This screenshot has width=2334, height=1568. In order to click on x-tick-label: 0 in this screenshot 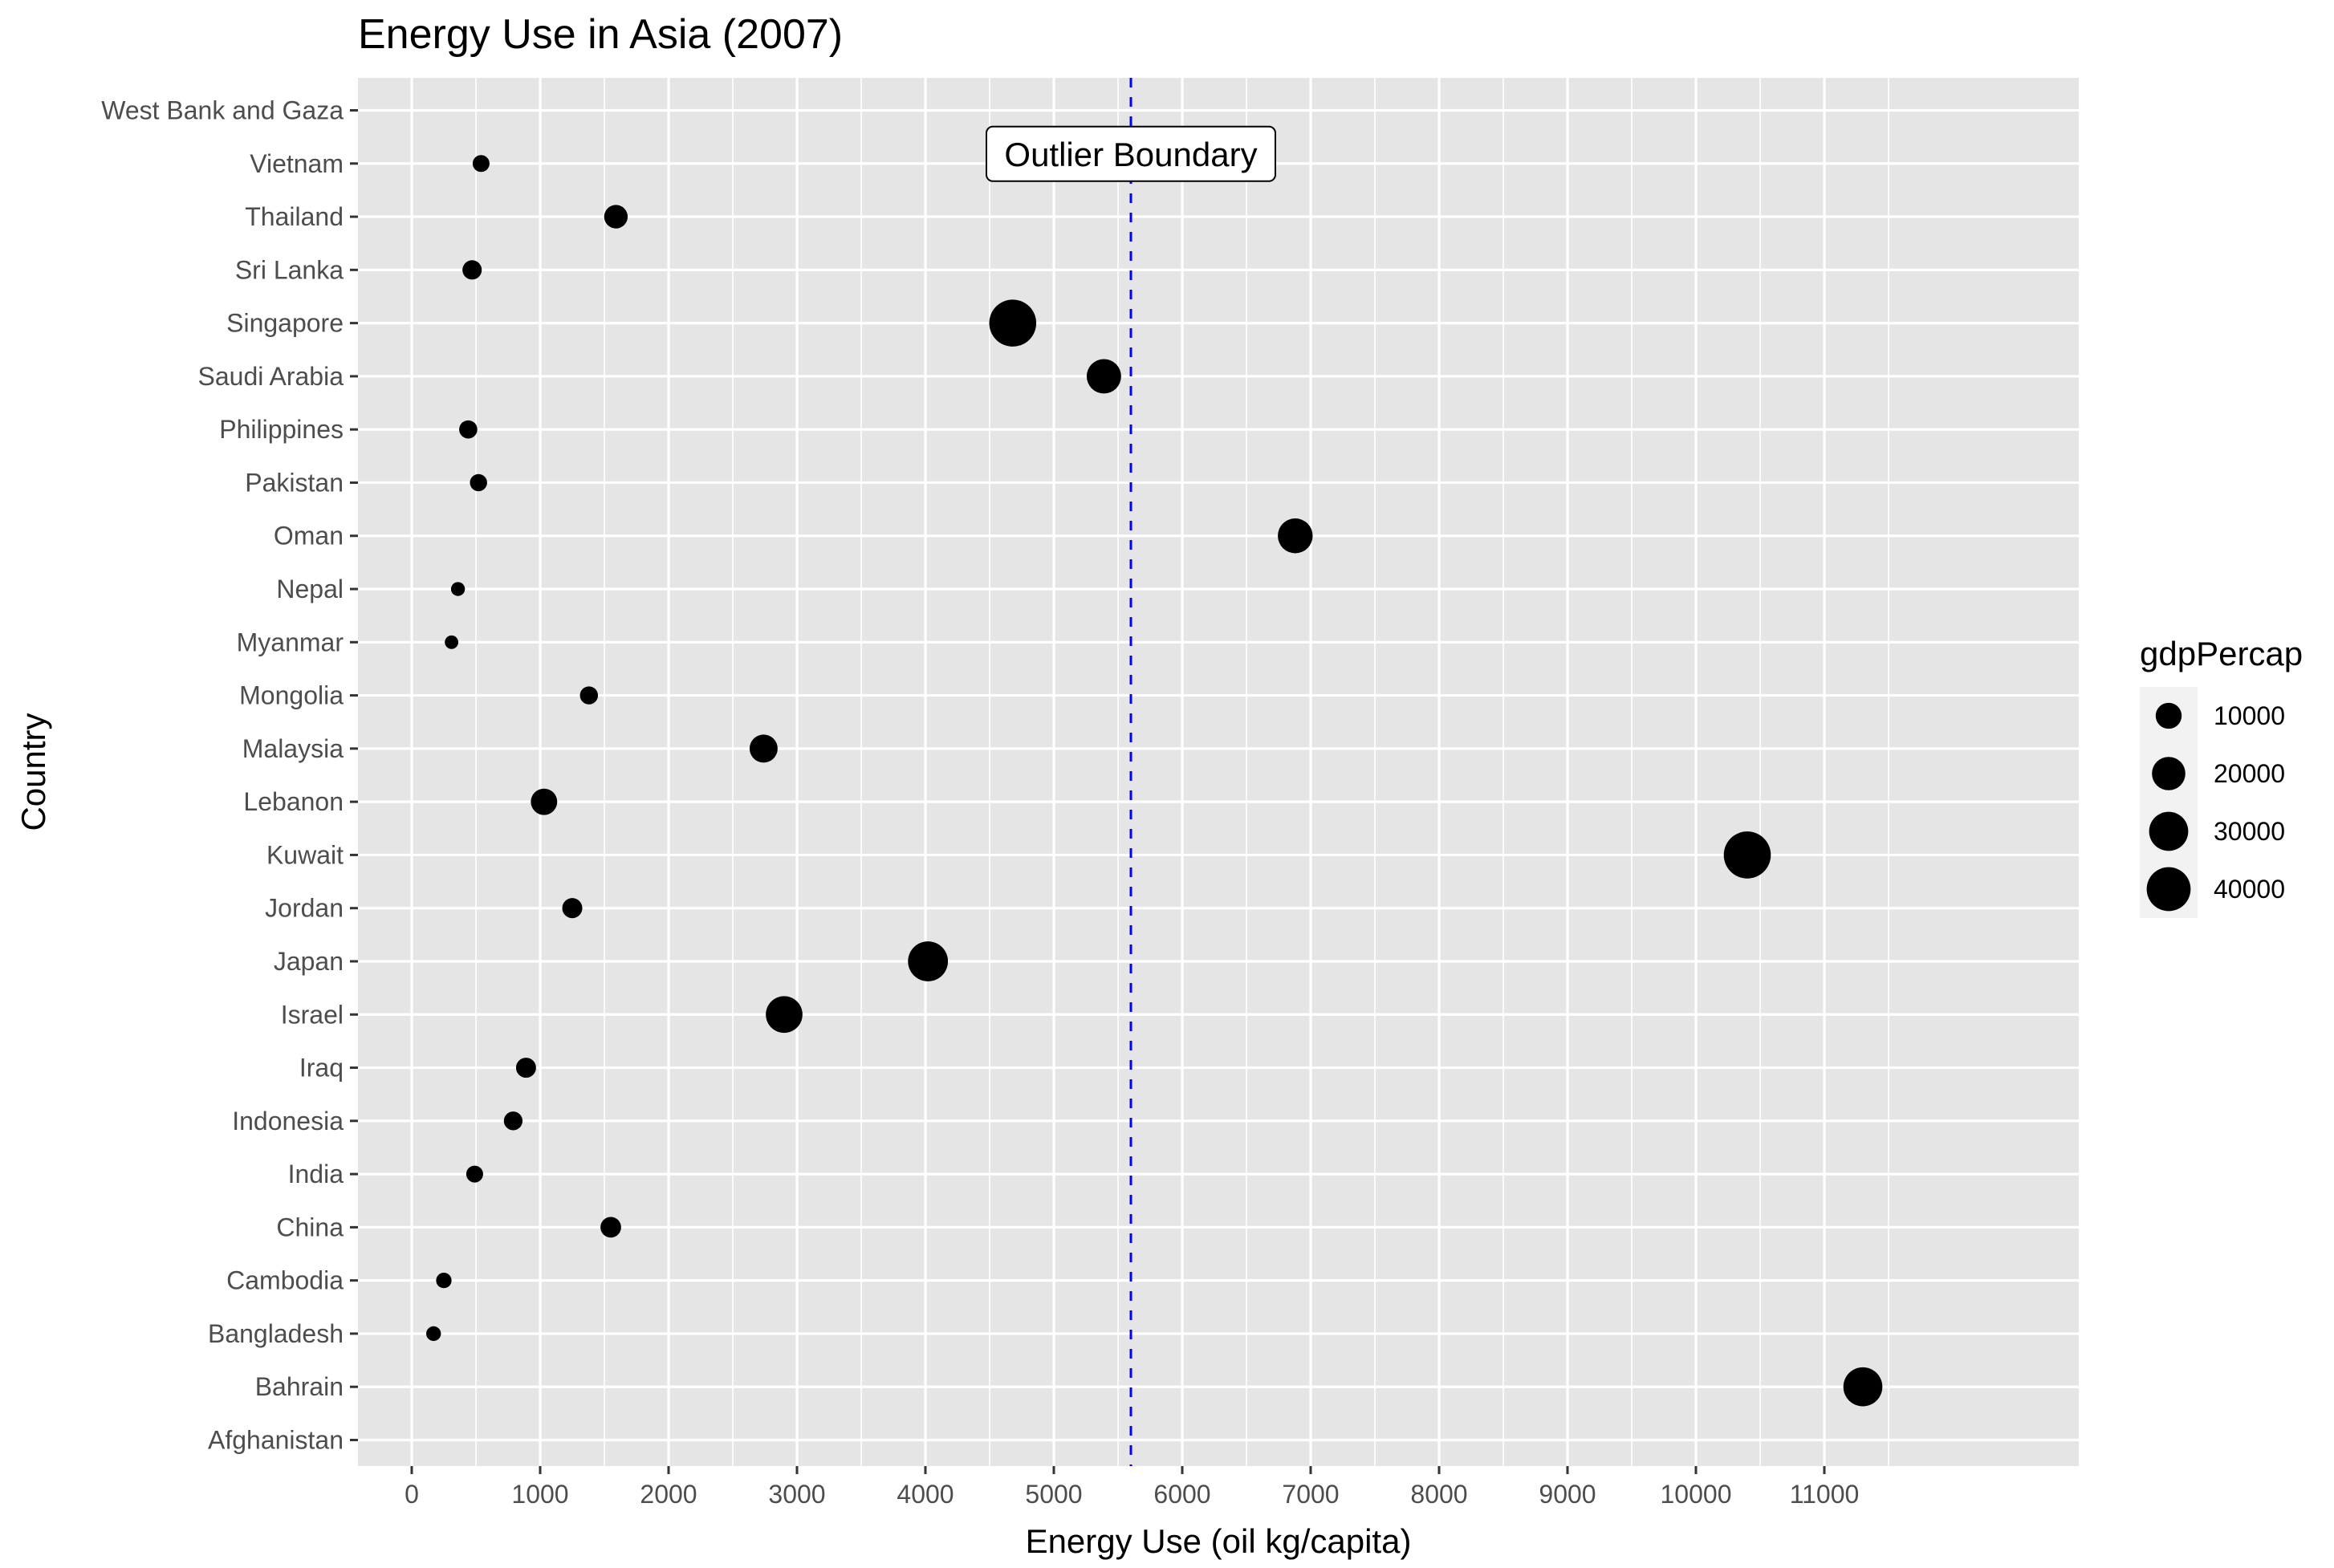, I will do `click(412, 1494)`.